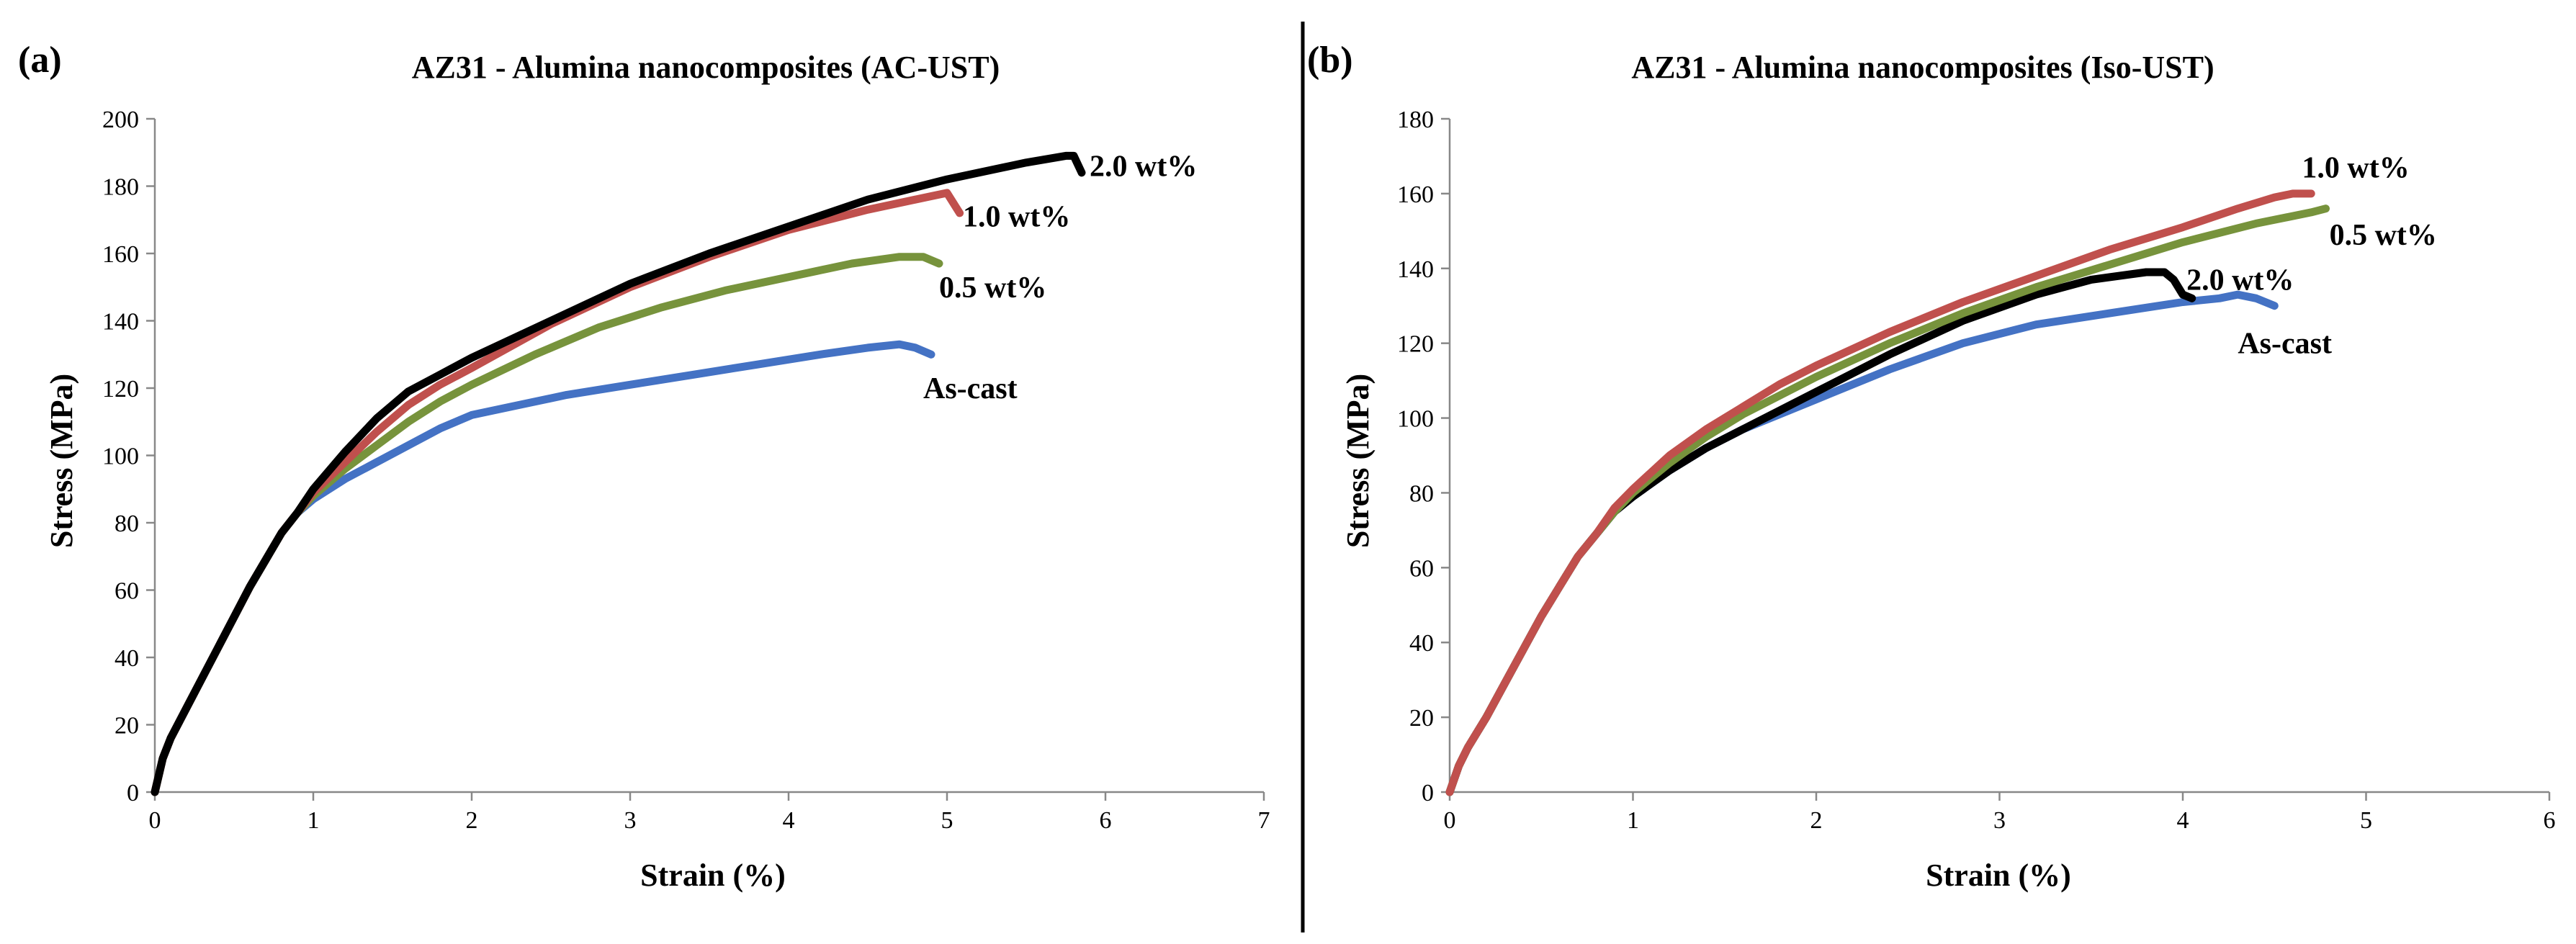  I want to click on x-tick-label-b-5: 5, so click(2366, 821).